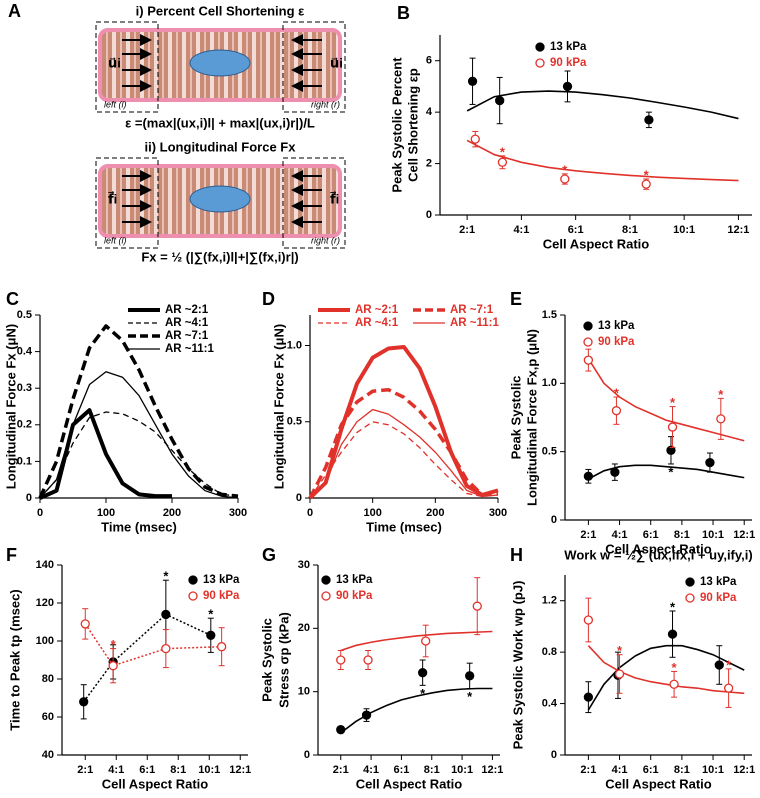 The height and width of the screenshot is (798, 760). I want to click on legend-label: AR ~11:1, so click(475, 323).